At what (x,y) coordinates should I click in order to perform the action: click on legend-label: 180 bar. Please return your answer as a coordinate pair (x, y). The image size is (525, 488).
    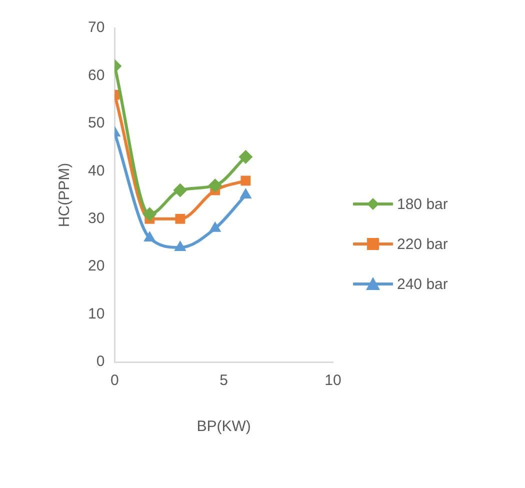
    Looking at the image, I should click on (422, 204).